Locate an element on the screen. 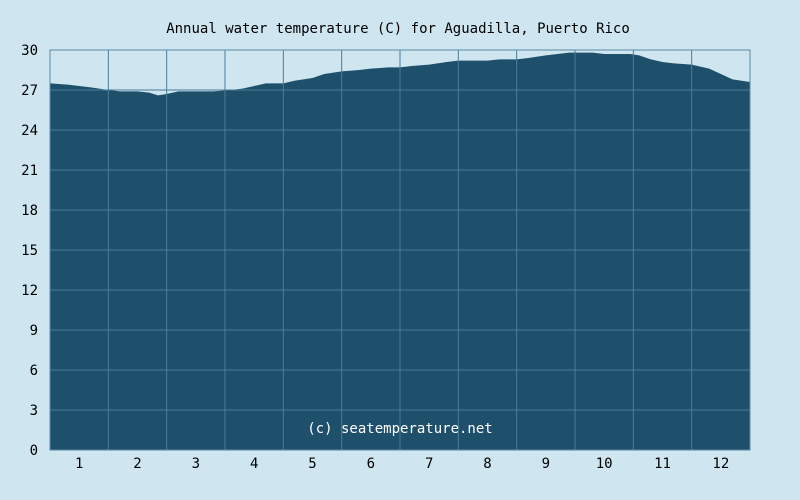  y-tick-label: 21 is located at coordinates (29, 171).